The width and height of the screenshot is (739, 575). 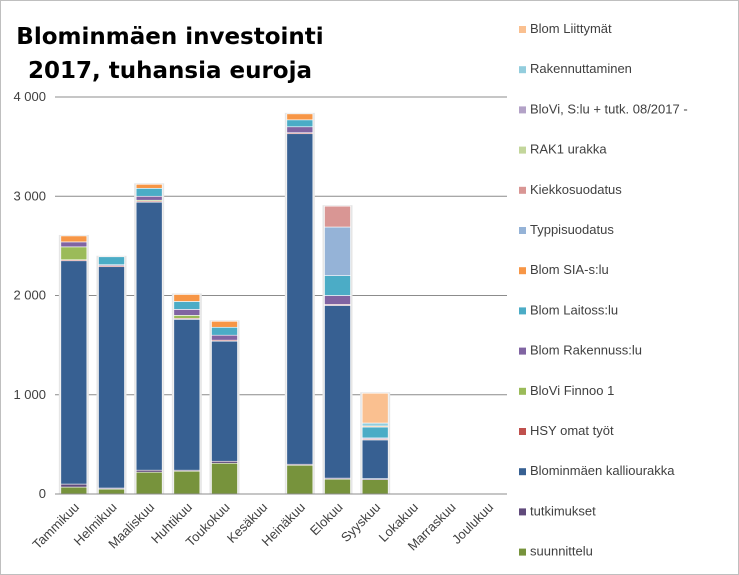 What do you see at coordinates (576, 189) in the screenshot?
I see `legend-label: Kiekkosuodatus` at bounding box center [576, 189].